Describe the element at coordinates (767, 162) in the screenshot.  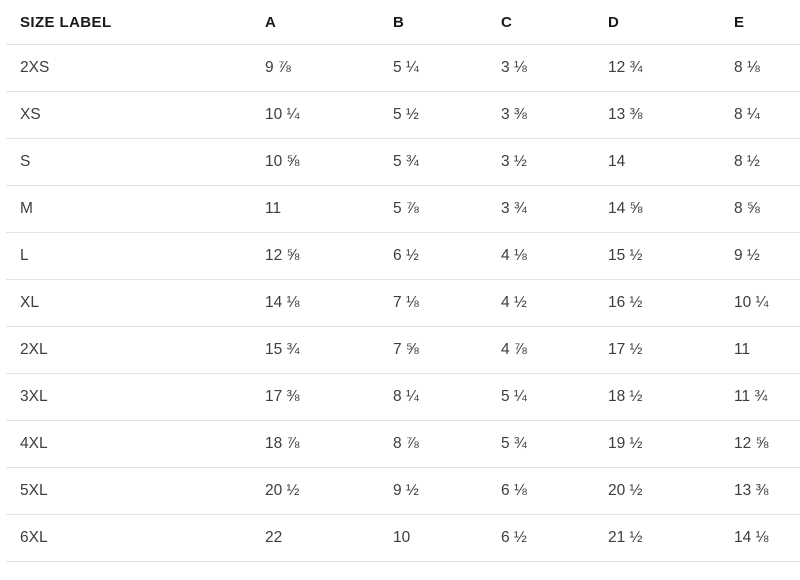
I see `value-cell: 8 ½` at that location.